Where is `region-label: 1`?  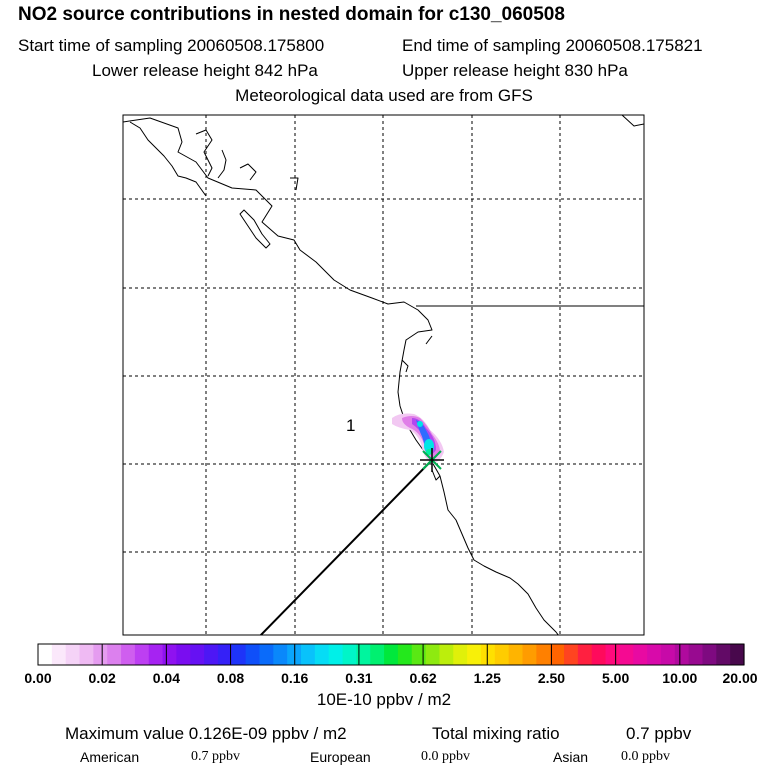
region-label: 1 is located at coordinates (350, 425).